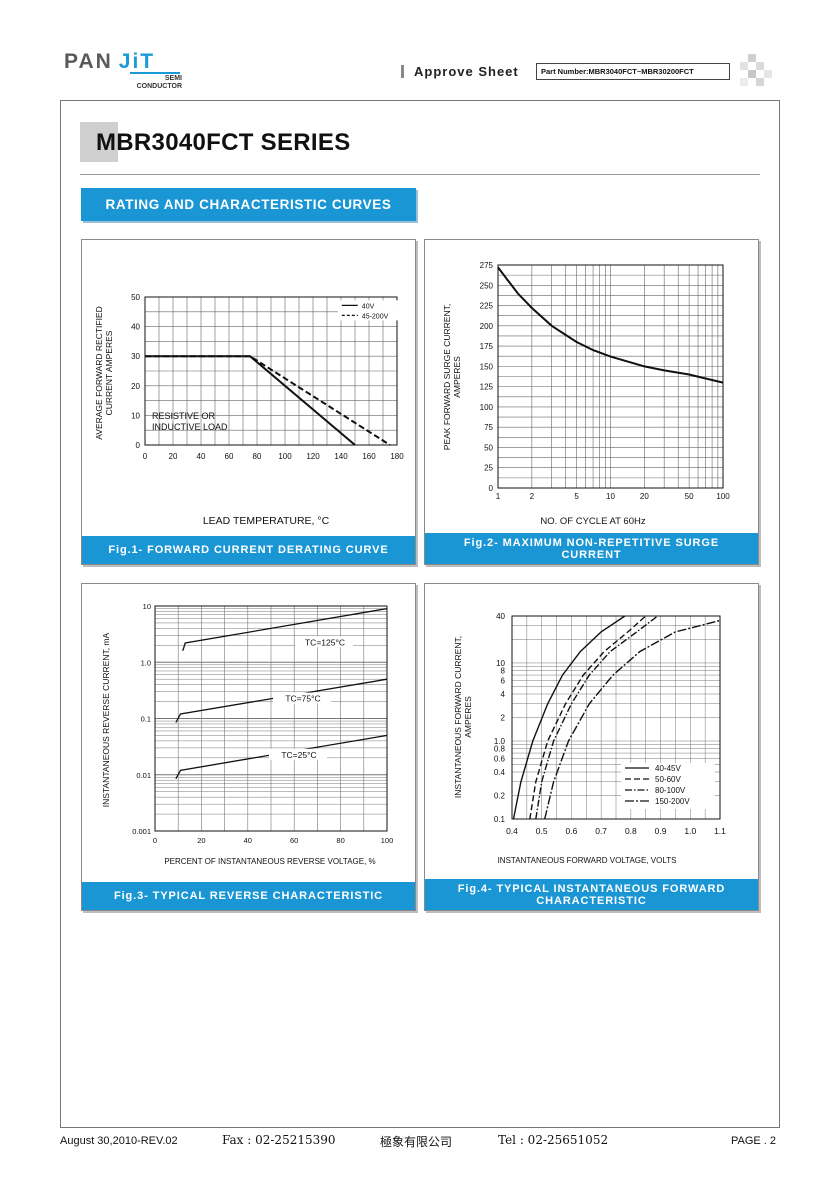 The height and width of the screenshot is (1189, 840). Describe the element at coordinates (99, 142) in the screenshot. I see `title-accent` at that location.